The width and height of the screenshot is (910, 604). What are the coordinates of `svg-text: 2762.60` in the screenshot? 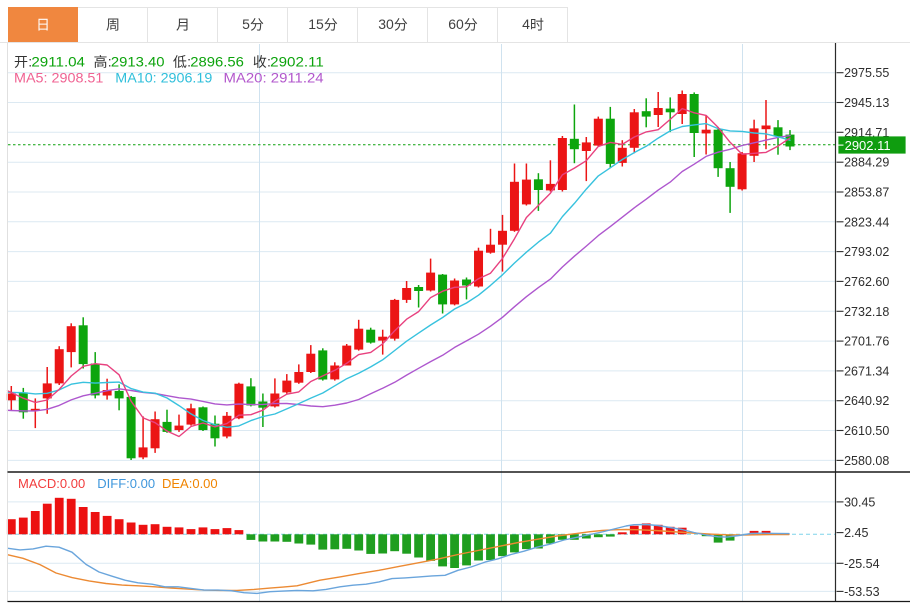 It's located at (866, 282).